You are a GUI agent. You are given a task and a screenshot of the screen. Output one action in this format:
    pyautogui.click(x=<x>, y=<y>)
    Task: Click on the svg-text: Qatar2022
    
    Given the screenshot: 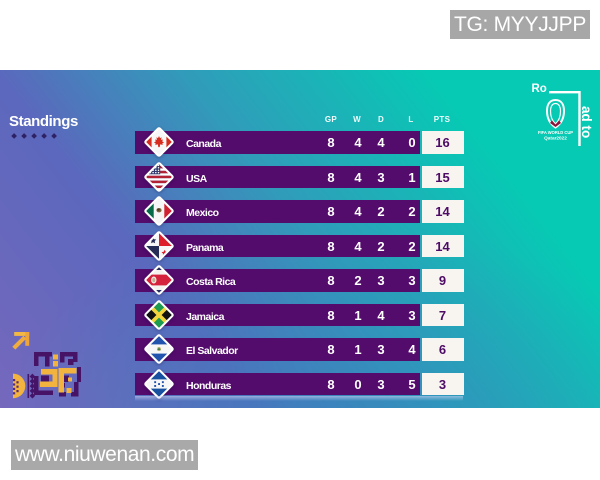 What is the action you would take?
    pyautogui.click(x=555, y=138)
    